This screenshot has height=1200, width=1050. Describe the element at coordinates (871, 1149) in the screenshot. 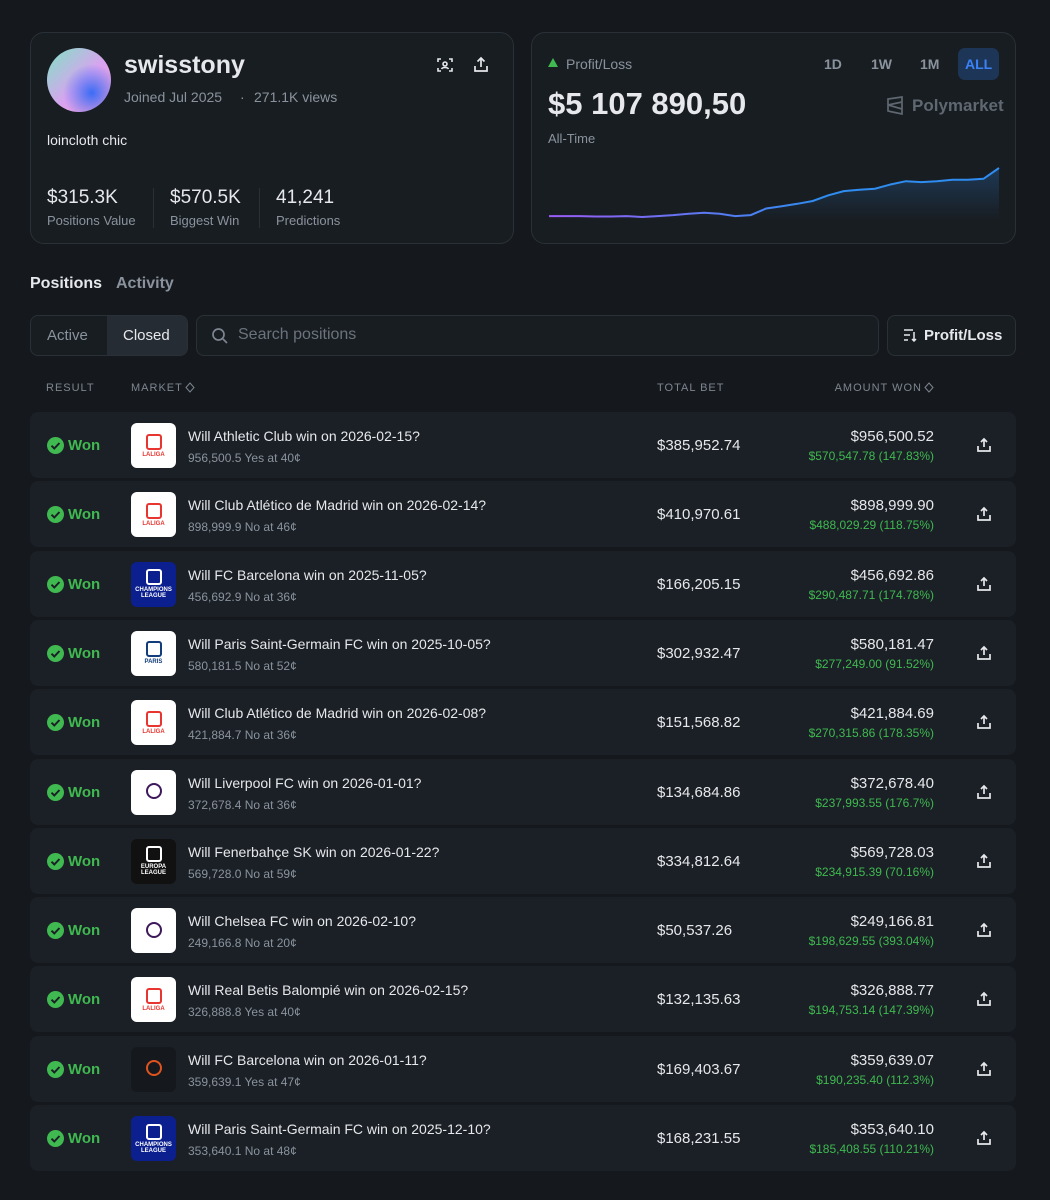

I see `profit: $185,408.55 (110.21%)` at that location.